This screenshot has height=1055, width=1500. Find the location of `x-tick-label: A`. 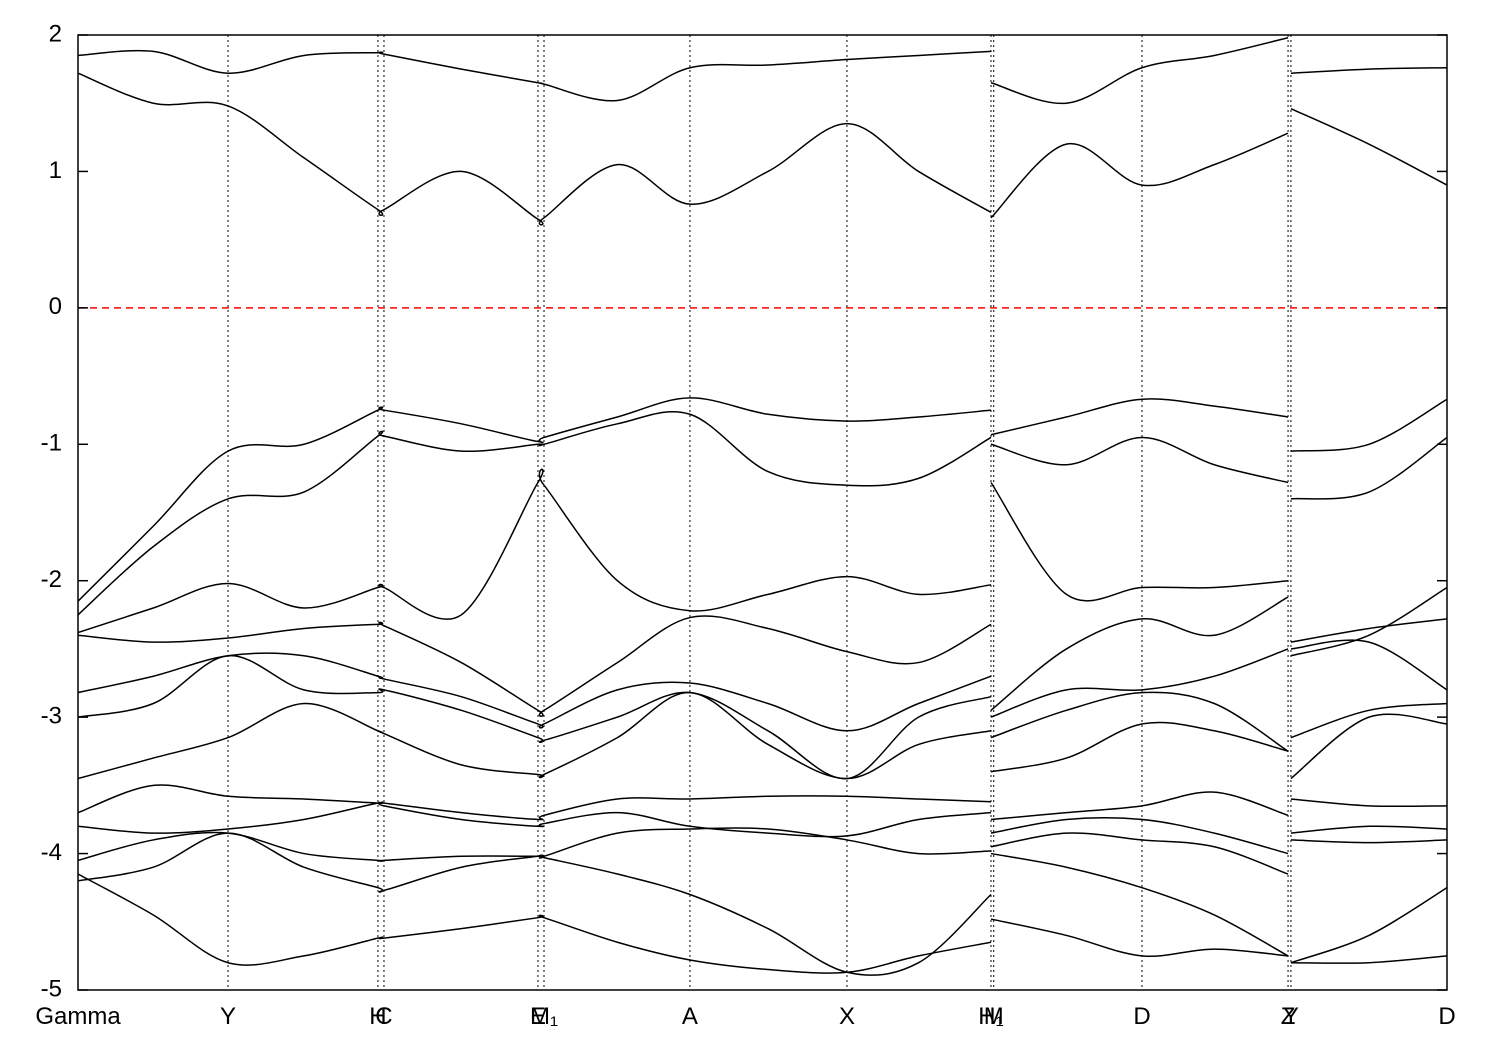

x-tick-label: A is located at coordinates (690, 1016).